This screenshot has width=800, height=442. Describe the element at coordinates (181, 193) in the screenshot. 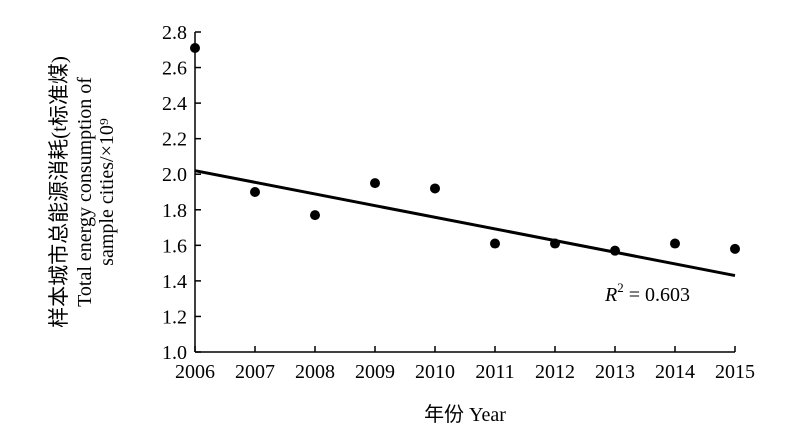

I see `y-axis-ticks: 1.0 1.2 1.4 1.6 1.8 2.0 2.2 2.4 2.6 2.8` at that location.